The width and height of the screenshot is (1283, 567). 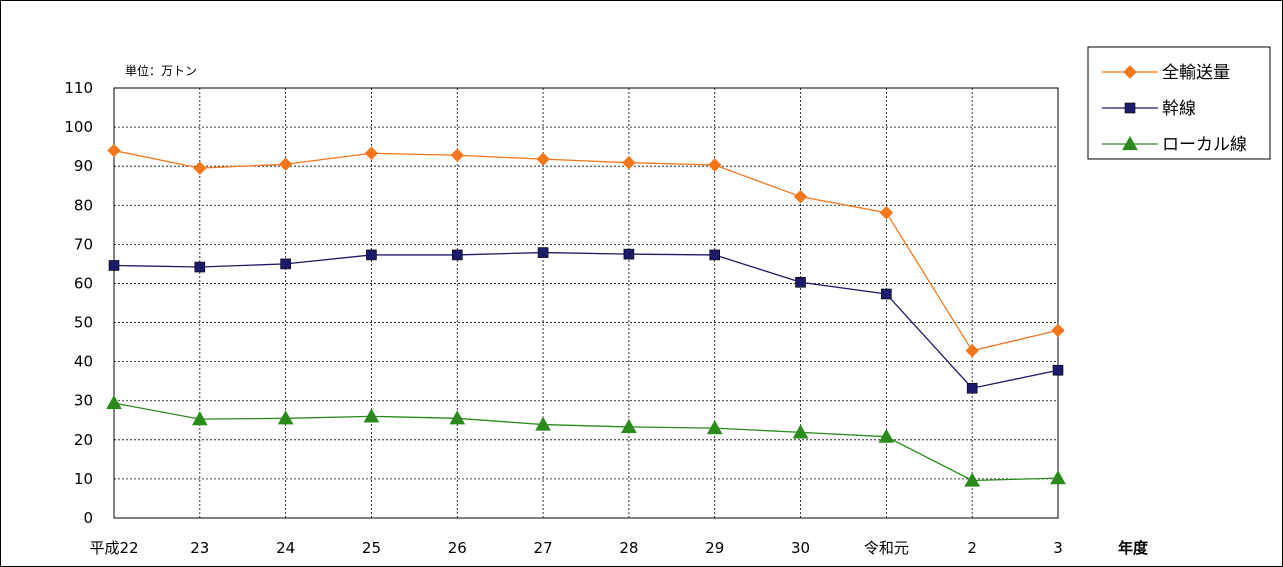 What do you see at coordinates (371, 548) in the screenshot?
I see `x-tick-label: 25` at bounding box center [371, 548].